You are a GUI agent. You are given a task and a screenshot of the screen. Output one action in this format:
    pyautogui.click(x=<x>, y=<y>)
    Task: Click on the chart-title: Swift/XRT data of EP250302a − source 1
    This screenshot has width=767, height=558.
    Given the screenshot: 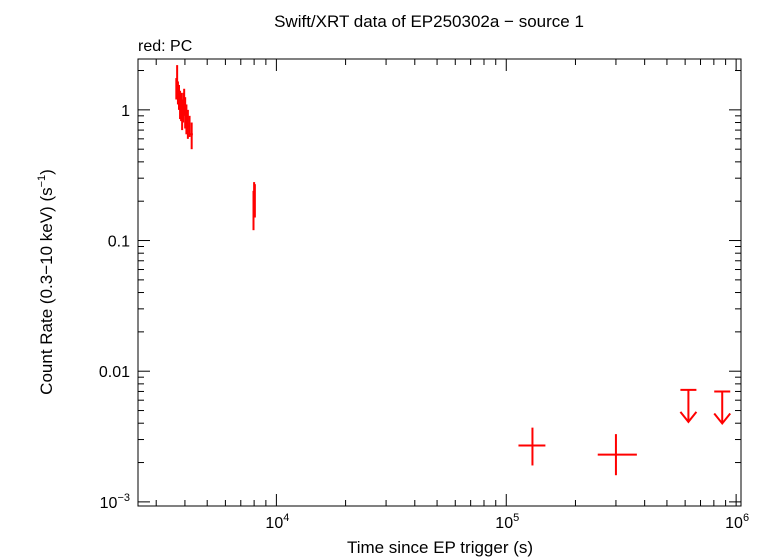 What is the action you would take?
    pyautogui.click(x=429, y=21)
    